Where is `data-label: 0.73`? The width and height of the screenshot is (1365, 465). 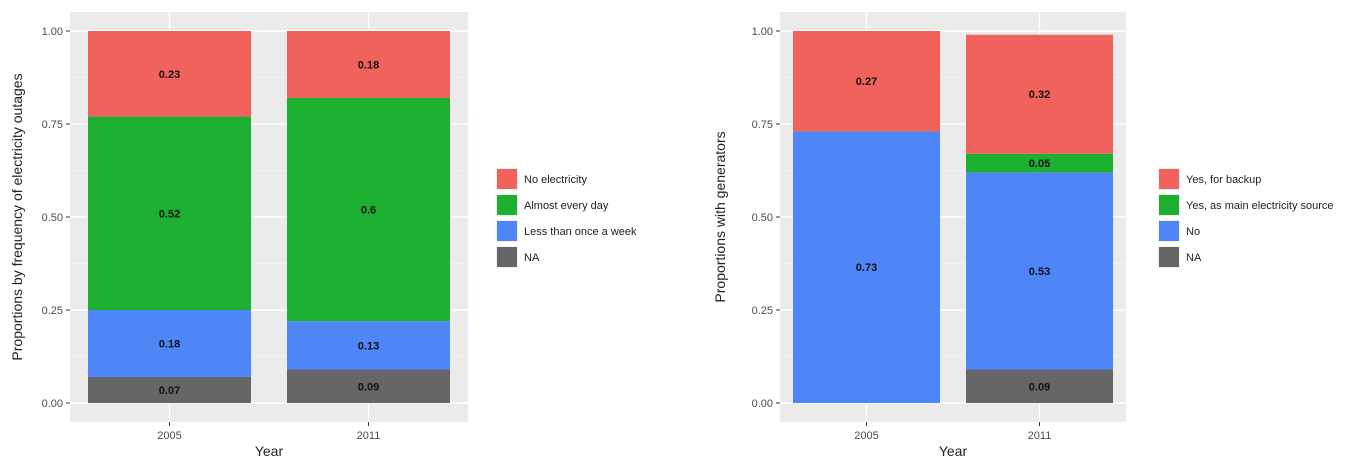
data-label: 0.73 is located at coordinates (866, 268).